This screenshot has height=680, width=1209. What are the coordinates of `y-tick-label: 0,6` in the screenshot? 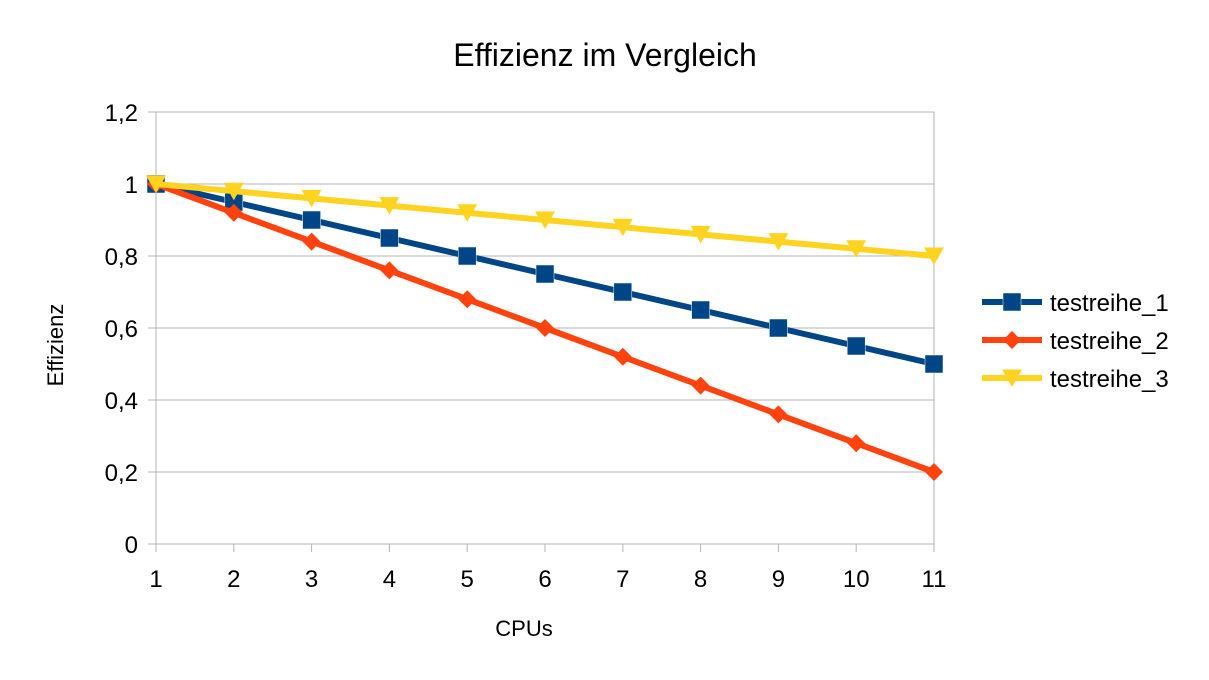 It's located at (121, 329).